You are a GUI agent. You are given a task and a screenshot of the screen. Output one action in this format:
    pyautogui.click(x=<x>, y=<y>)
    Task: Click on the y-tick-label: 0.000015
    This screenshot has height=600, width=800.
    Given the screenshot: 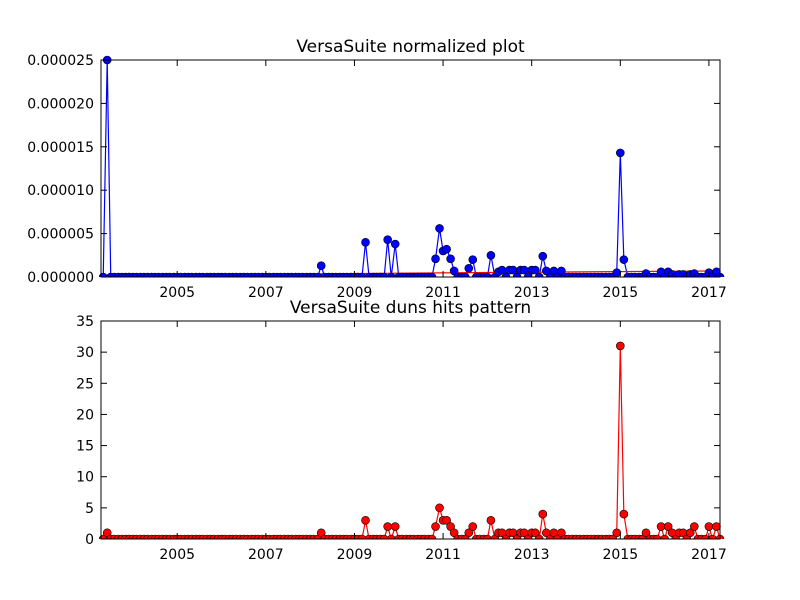 What is the action you would take?
    pyautogui.click(x=60, y=148)
    